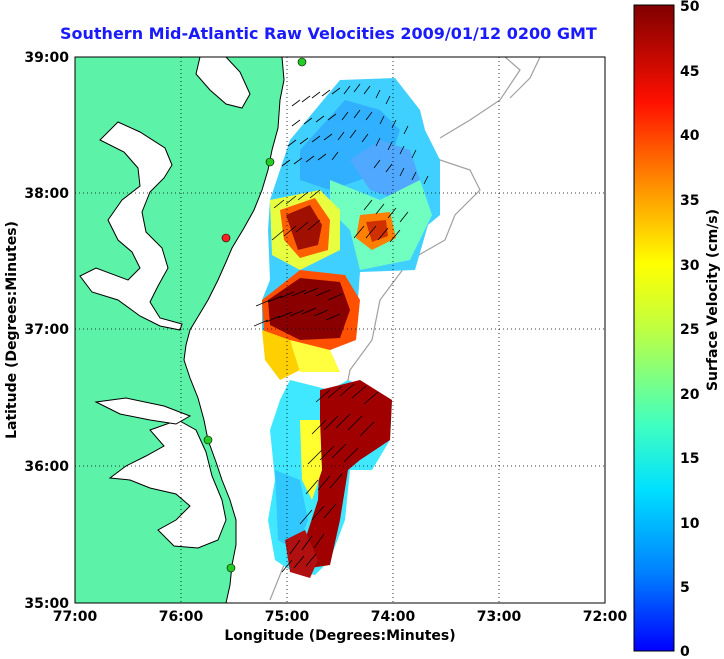 This screenshot has height=659, width=724. What do you see at coordinates (685, 651) in the screenshot?
I see `colorbar-tick-label: 0` at bounding box center [685, 651].